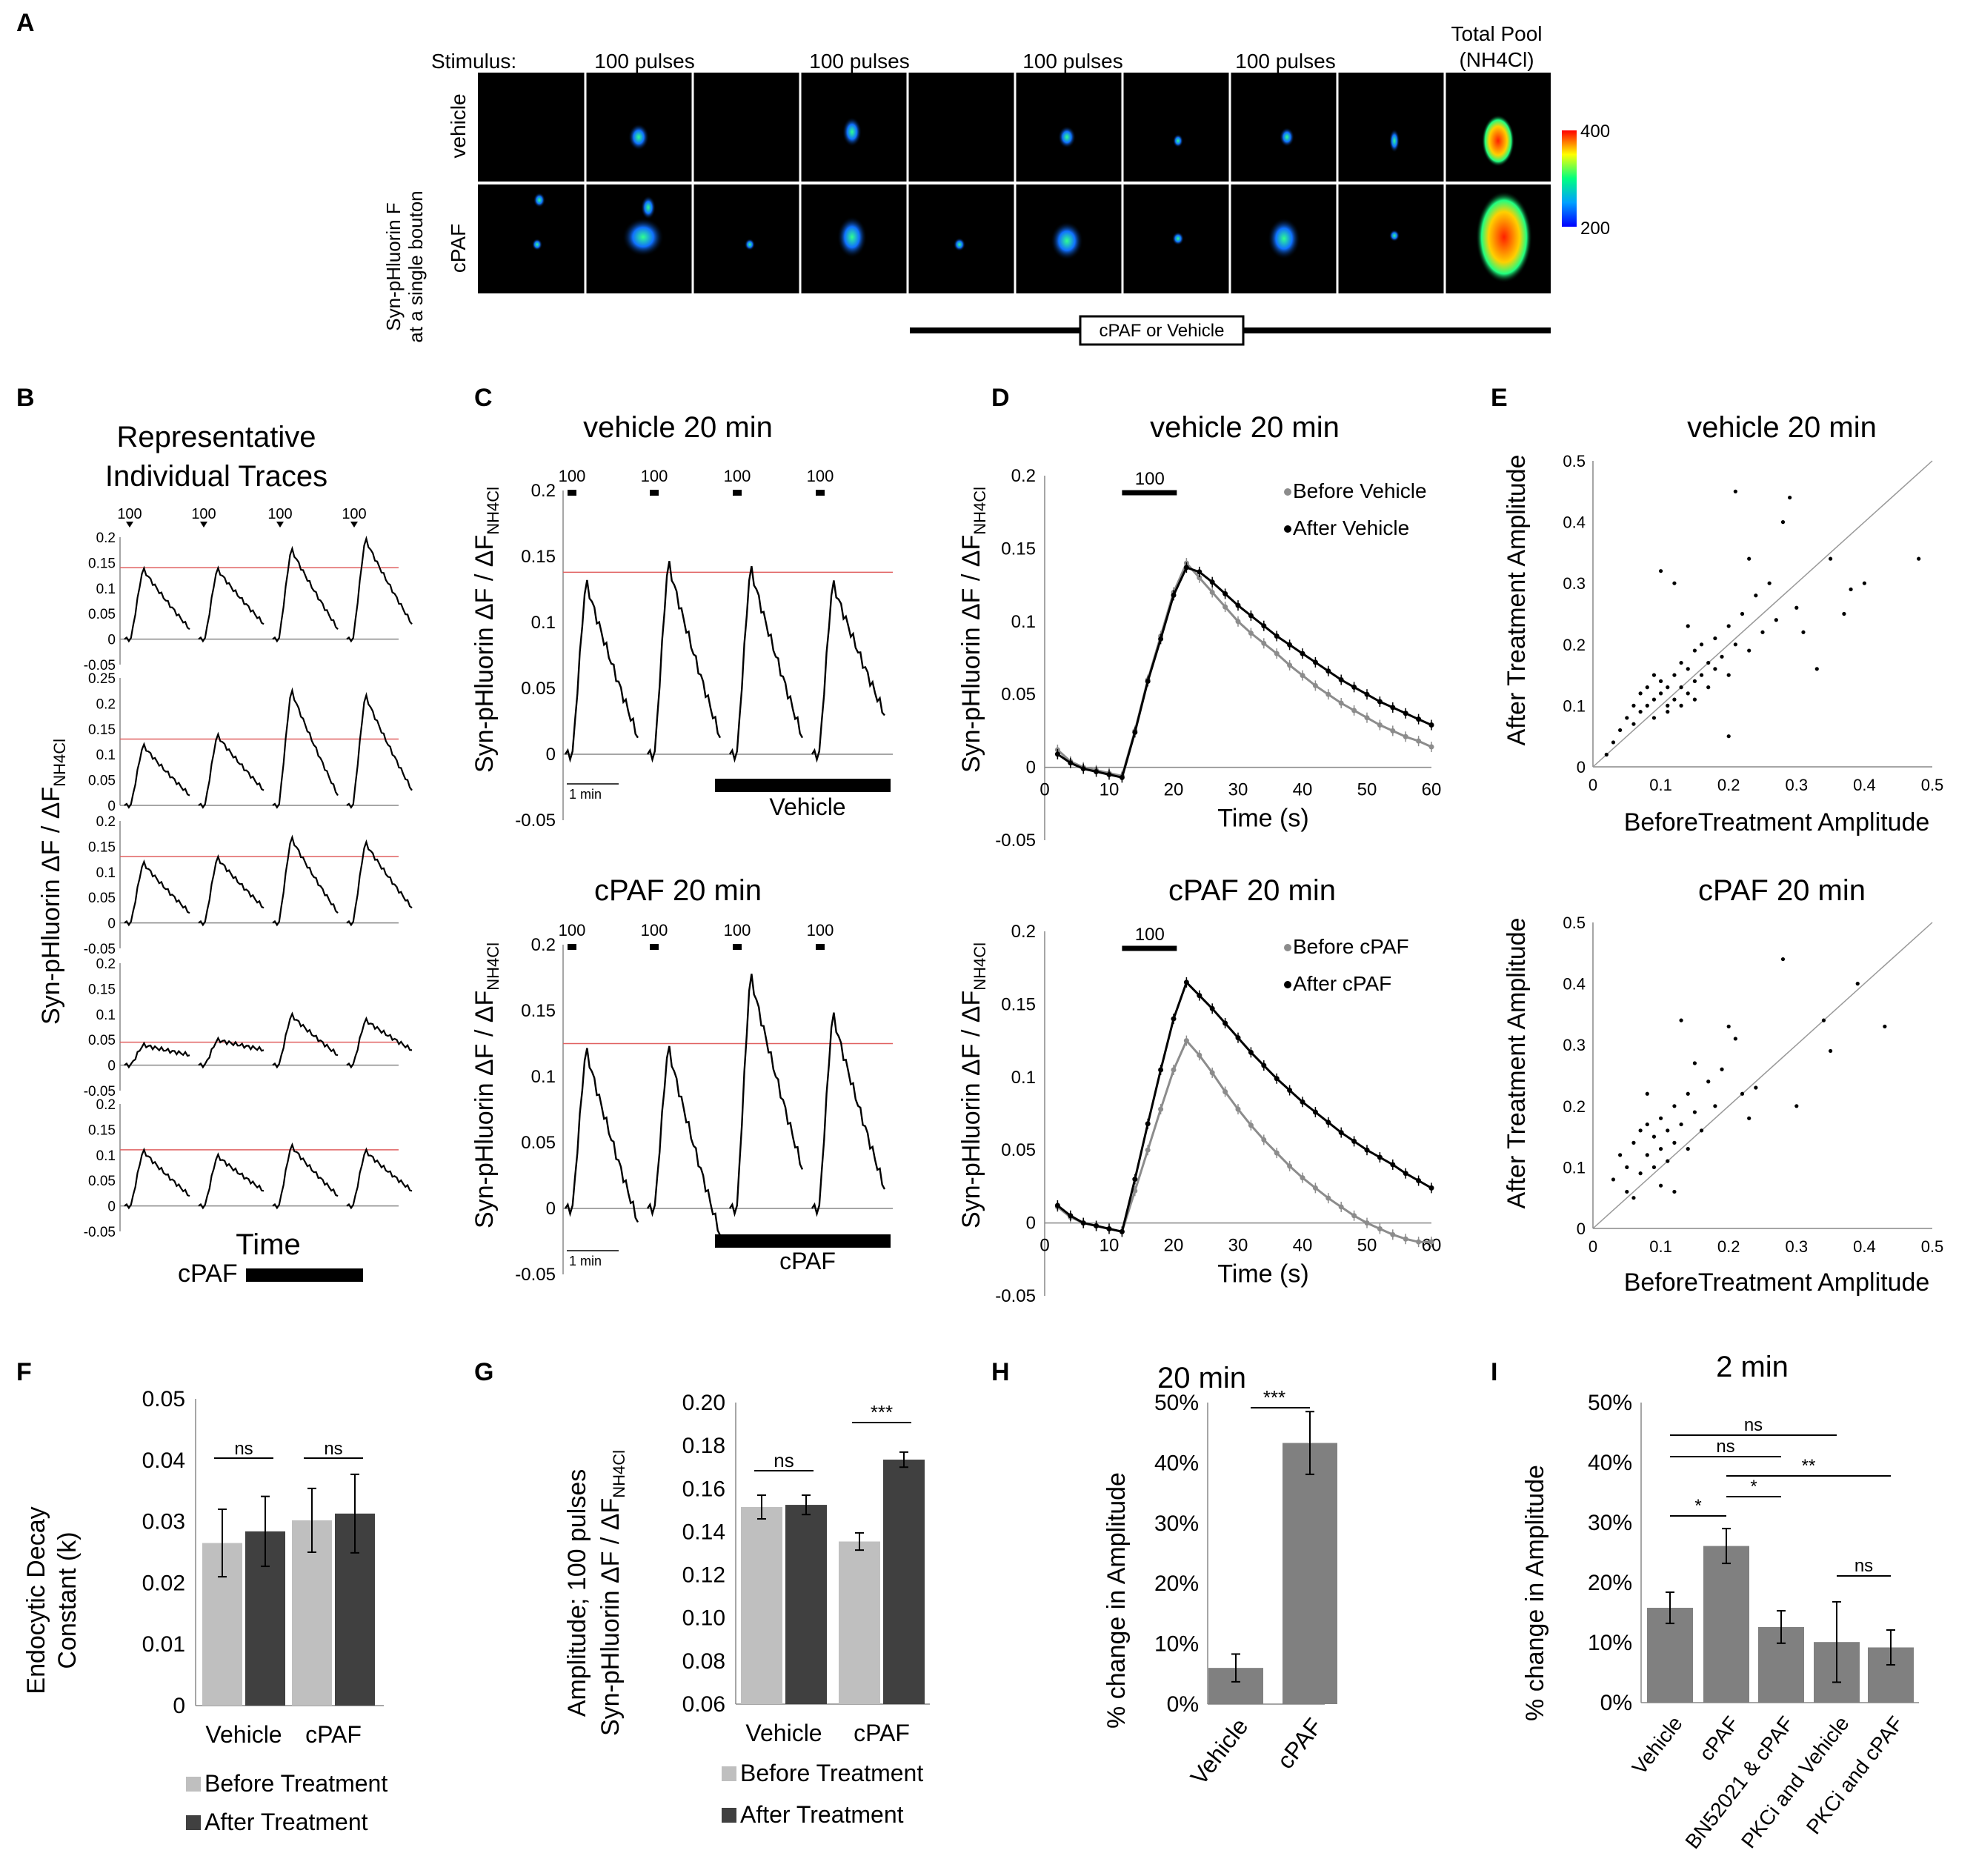 Image resolution: width=1976 pixels, height=1876 pixels. What do you see at coordinates (703, 1618) in the screenshot?
I see `tick-label: 0.10` at bounding box center [703, 1618].